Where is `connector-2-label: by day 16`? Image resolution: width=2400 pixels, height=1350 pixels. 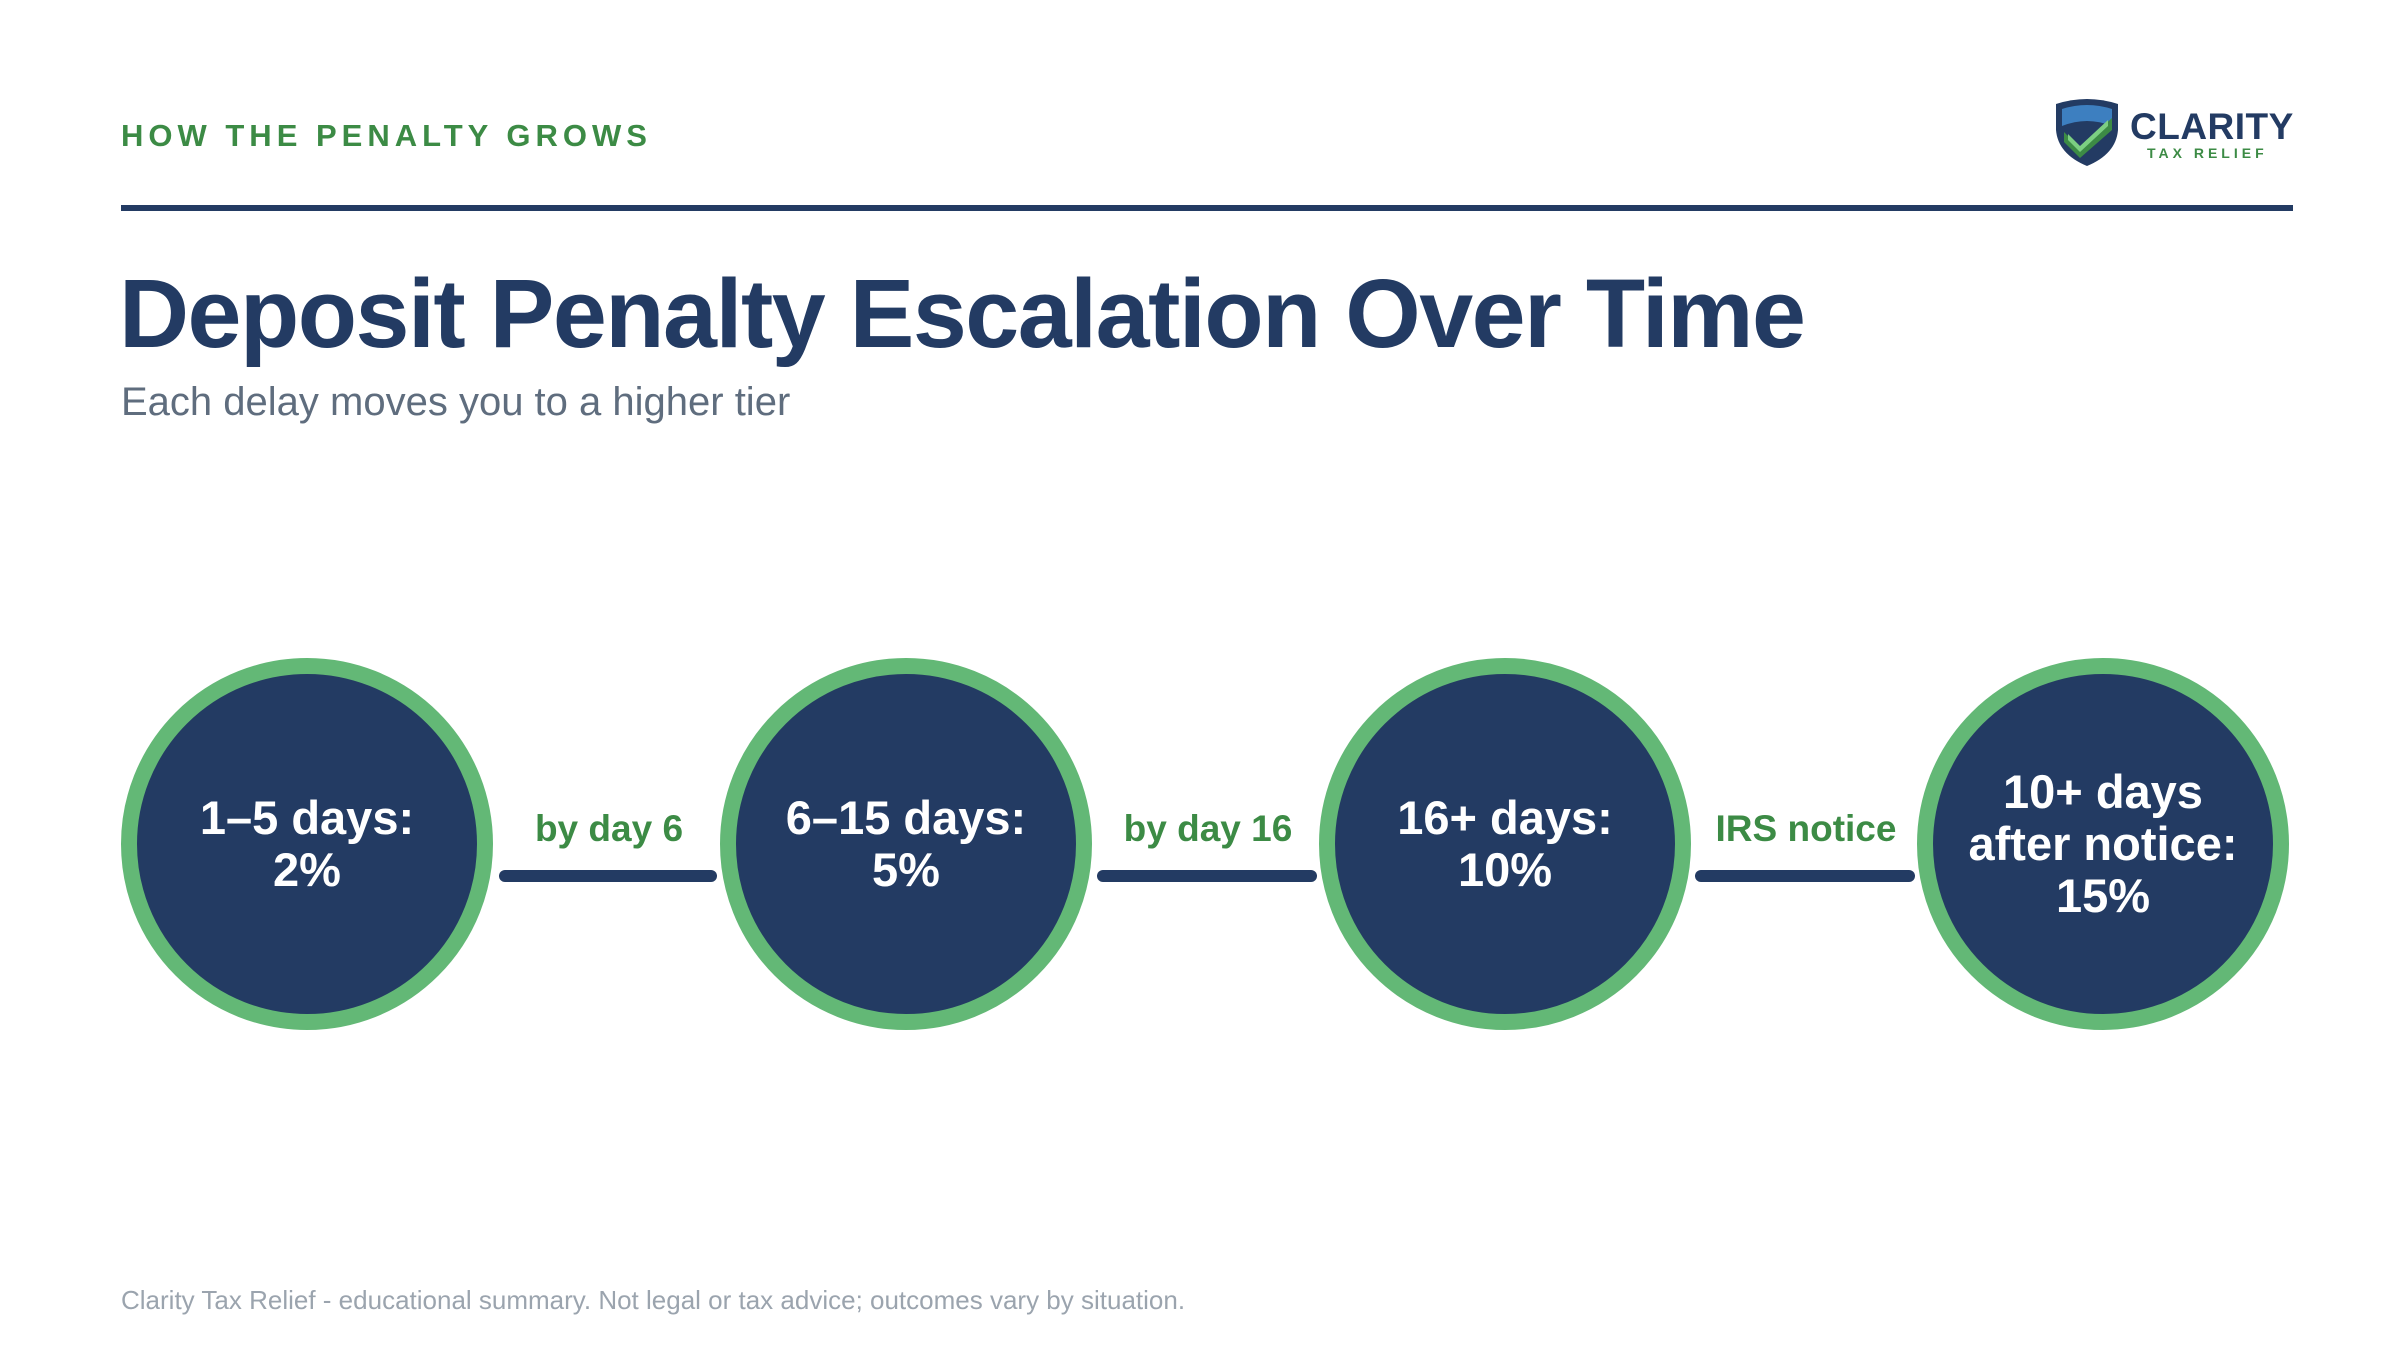 connector-2-label: by day 16 is located at coordinates (1208, 828).